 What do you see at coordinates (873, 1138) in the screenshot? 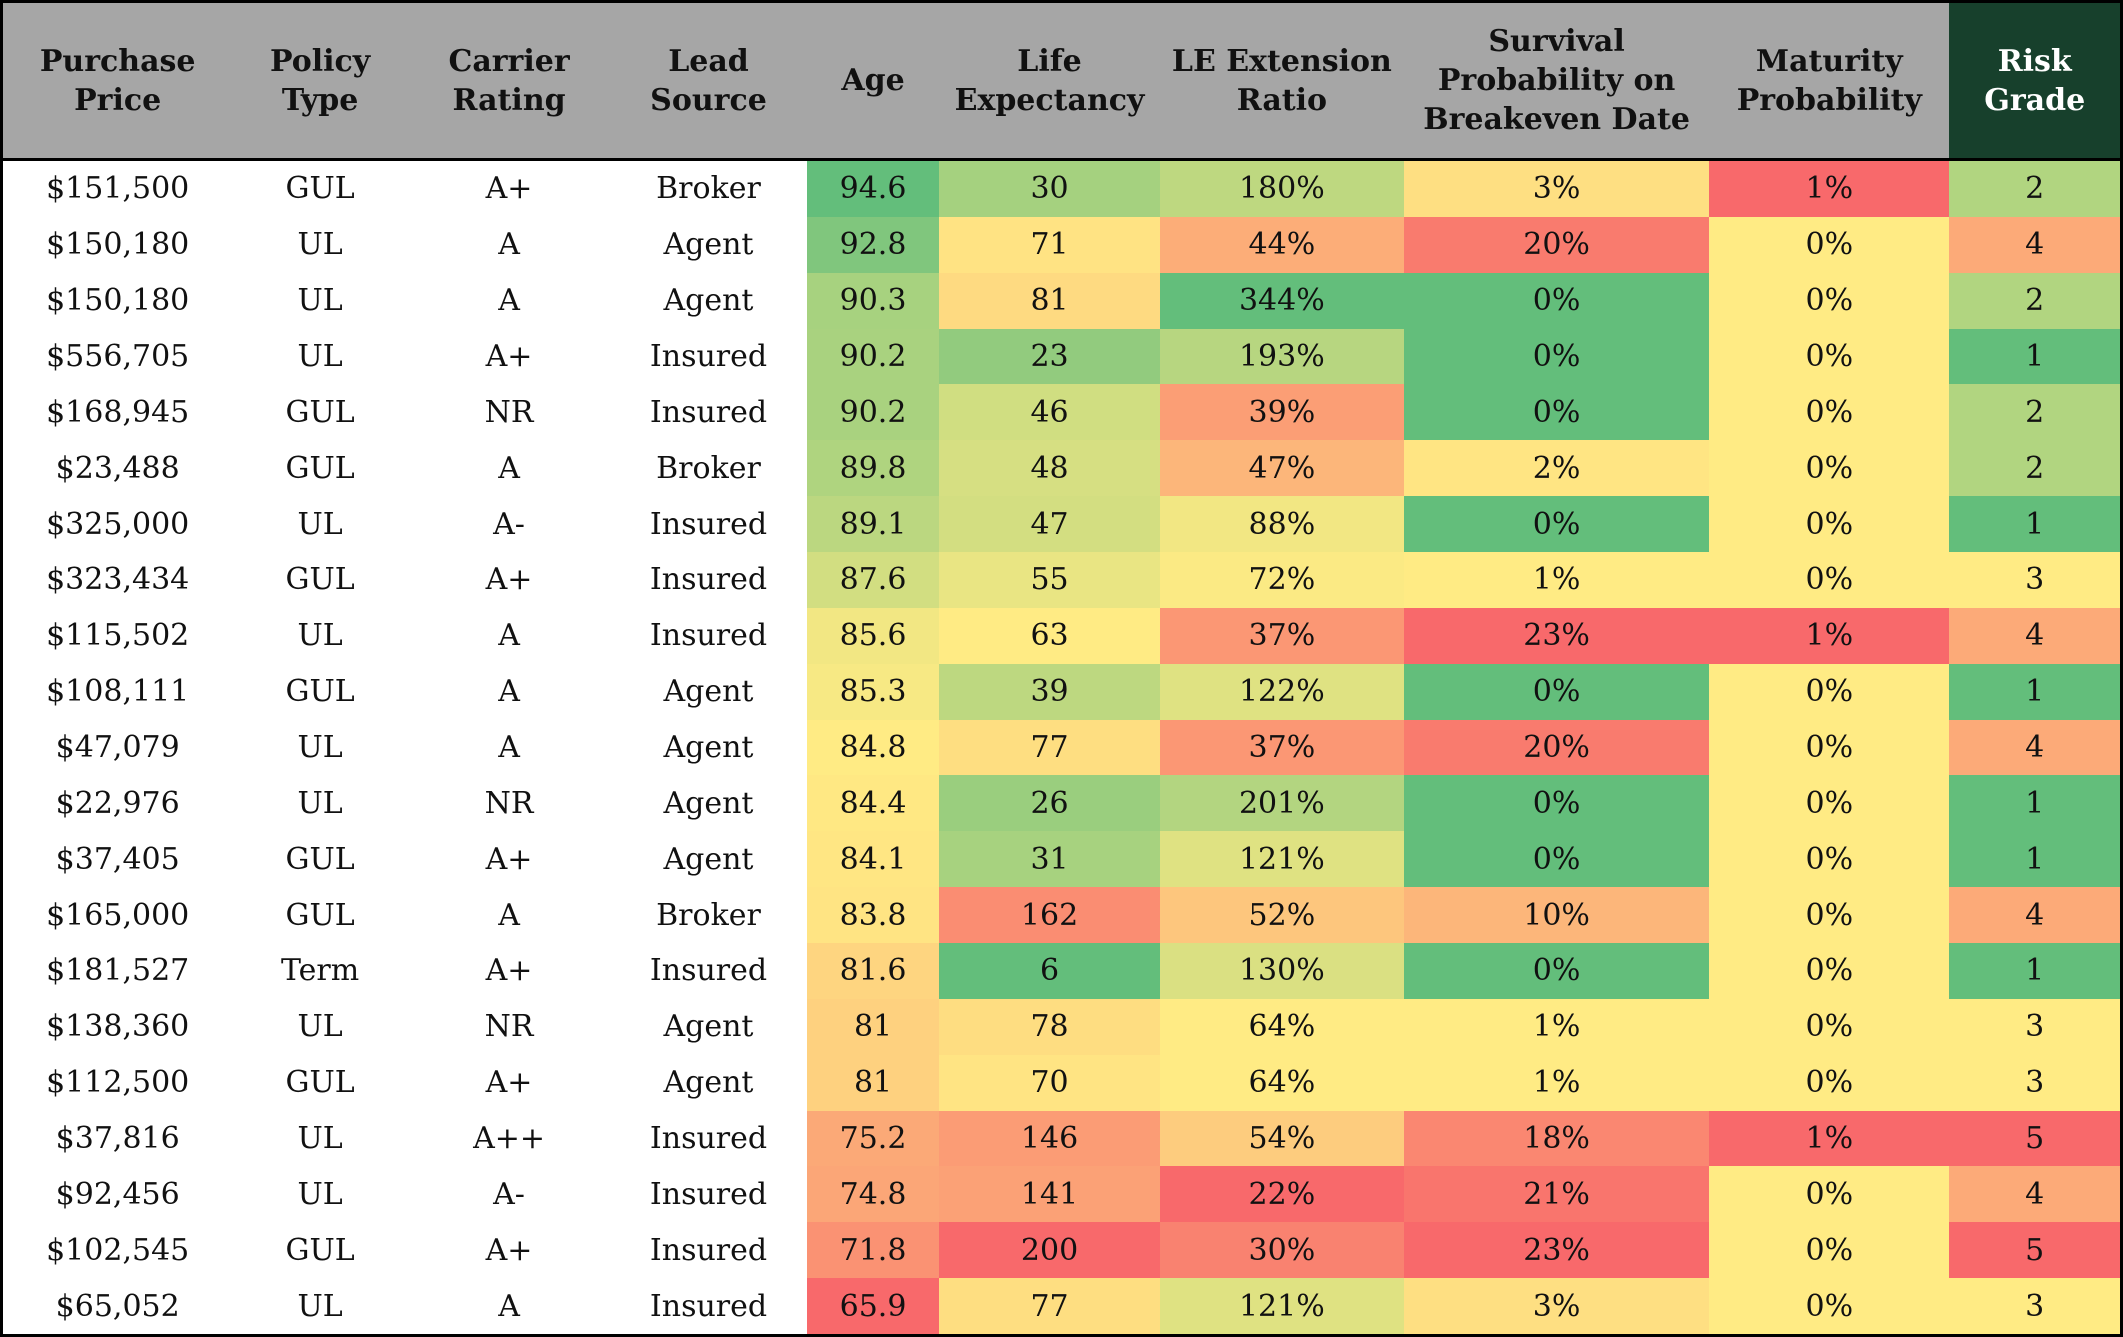
I see `table-cell: 75.2` at bounding box center [873, 1138].